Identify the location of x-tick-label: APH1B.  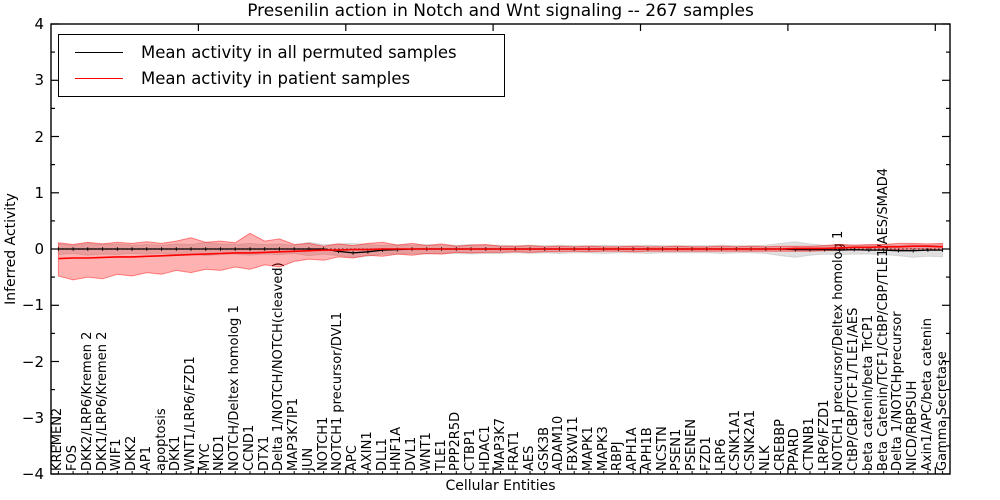
(647, 449).